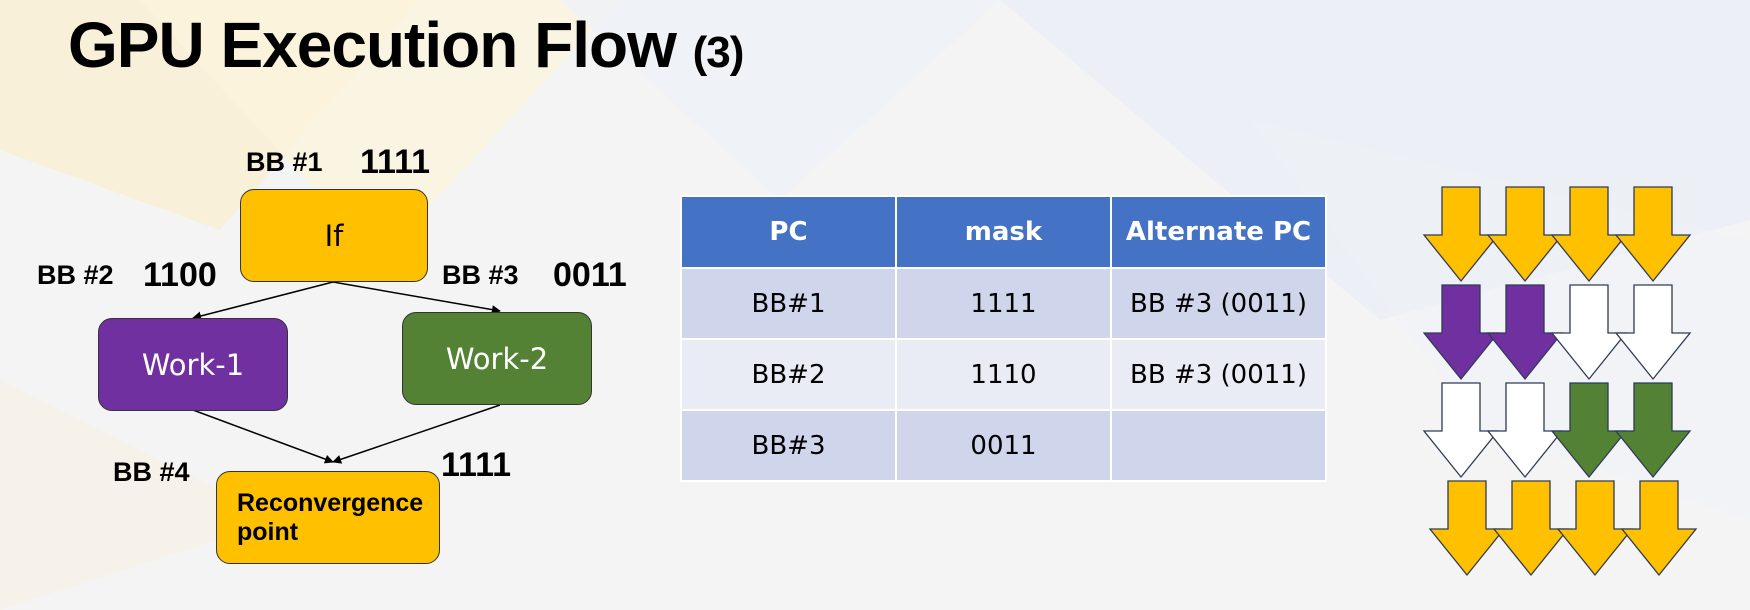 The width and height of the screenshot is (1750, 610). I want to click on cell-pc: BB#2, so click(788, 374).